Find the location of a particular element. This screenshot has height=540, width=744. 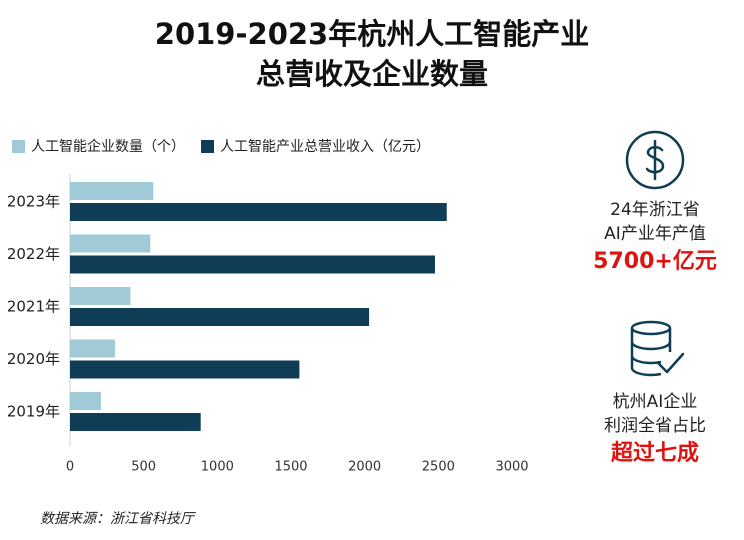

x-tick-label: 0 is located at coordinates (70, 467).